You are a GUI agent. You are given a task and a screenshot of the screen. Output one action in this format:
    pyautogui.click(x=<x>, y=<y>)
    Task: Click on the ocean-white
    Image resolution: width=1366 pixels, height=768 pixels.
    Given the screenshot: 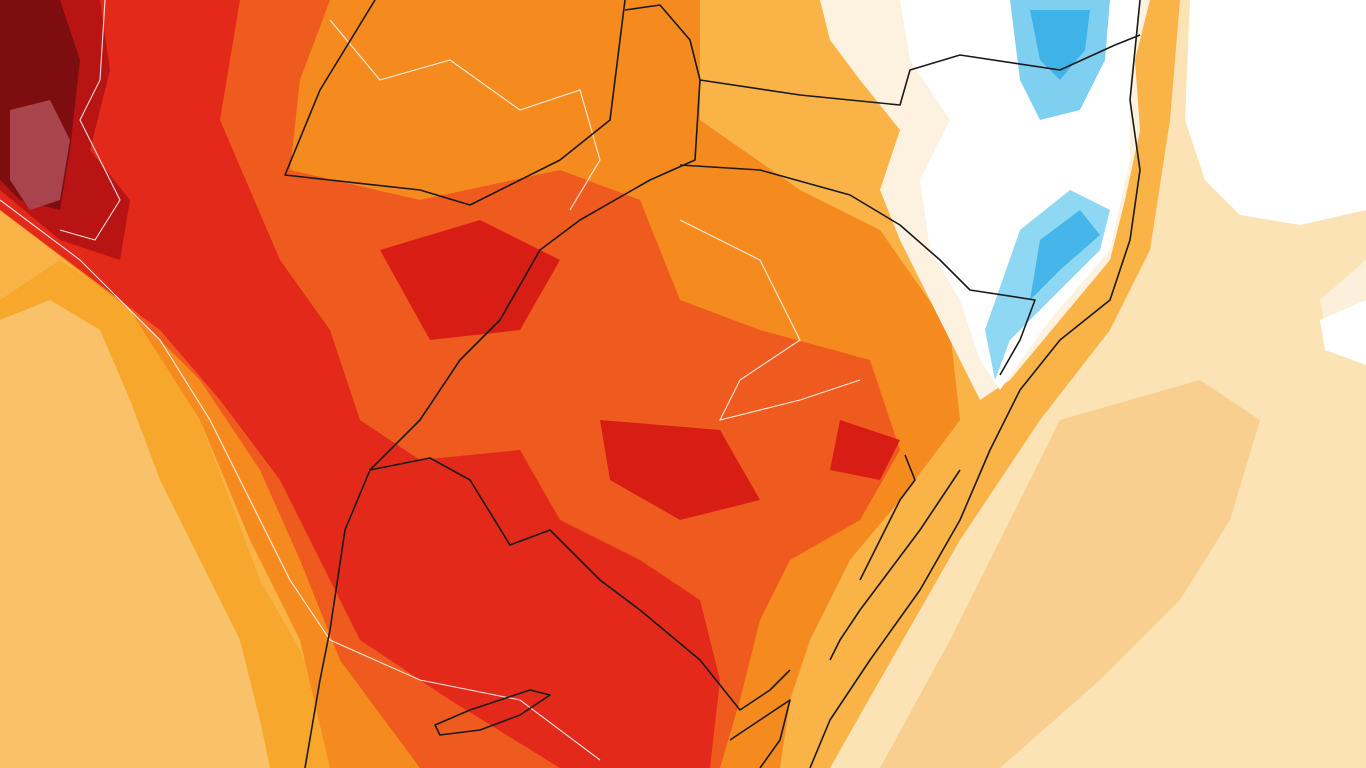 What is the action you would take?
    pyautogui.click(x=1275, y=112)
    